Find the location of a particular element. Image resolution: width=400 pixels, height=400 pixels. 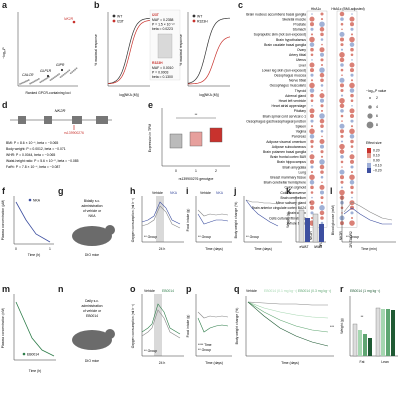

c-row-label: Vagina is located at coordinates (301, 132).